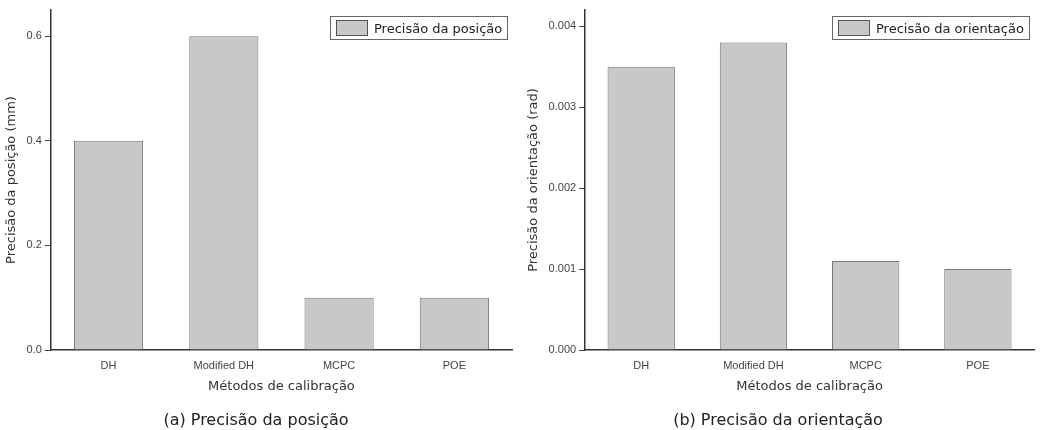 The height and width of the screenshot is (430, 1044). Describe the element at coordinates (256, 419) in the screenshot. I see `text: (a) Precisão da posição` at that location.